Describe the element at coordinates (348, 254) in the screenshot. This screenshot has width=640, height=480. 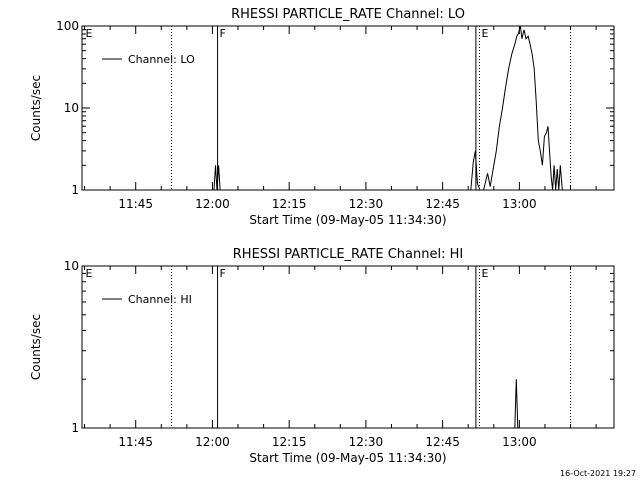
I see `chart-title: RHESSI PARTICLE_RATE Channel: HI` at that location.